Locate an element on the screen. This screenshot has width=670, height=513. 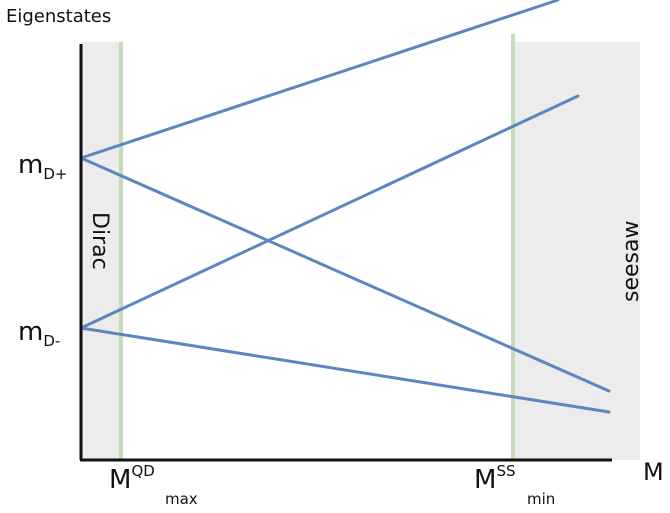
dirac-region is located at coordinates (101, 251).